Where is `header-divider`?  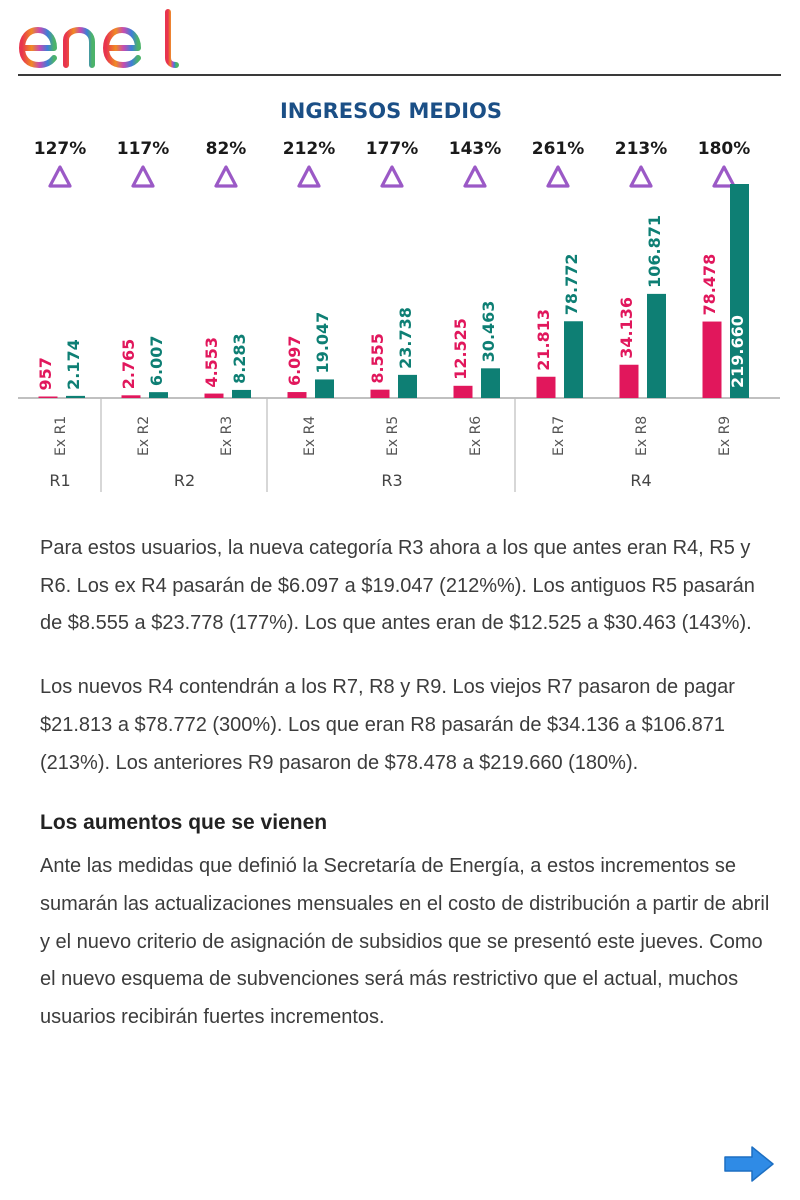 header-divider is located at coordinates (399, 75).